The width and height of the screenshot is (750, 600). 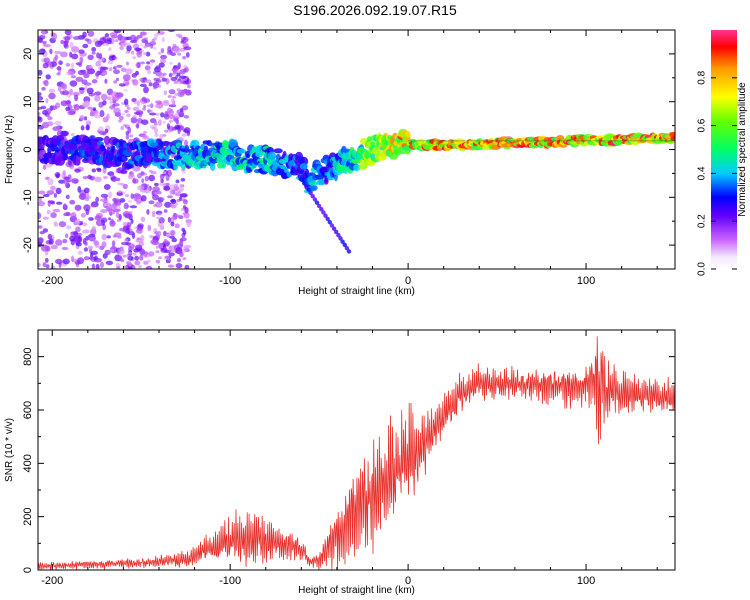 I want to click on spec-ytick-label: 10, so click(x=28, y=102).